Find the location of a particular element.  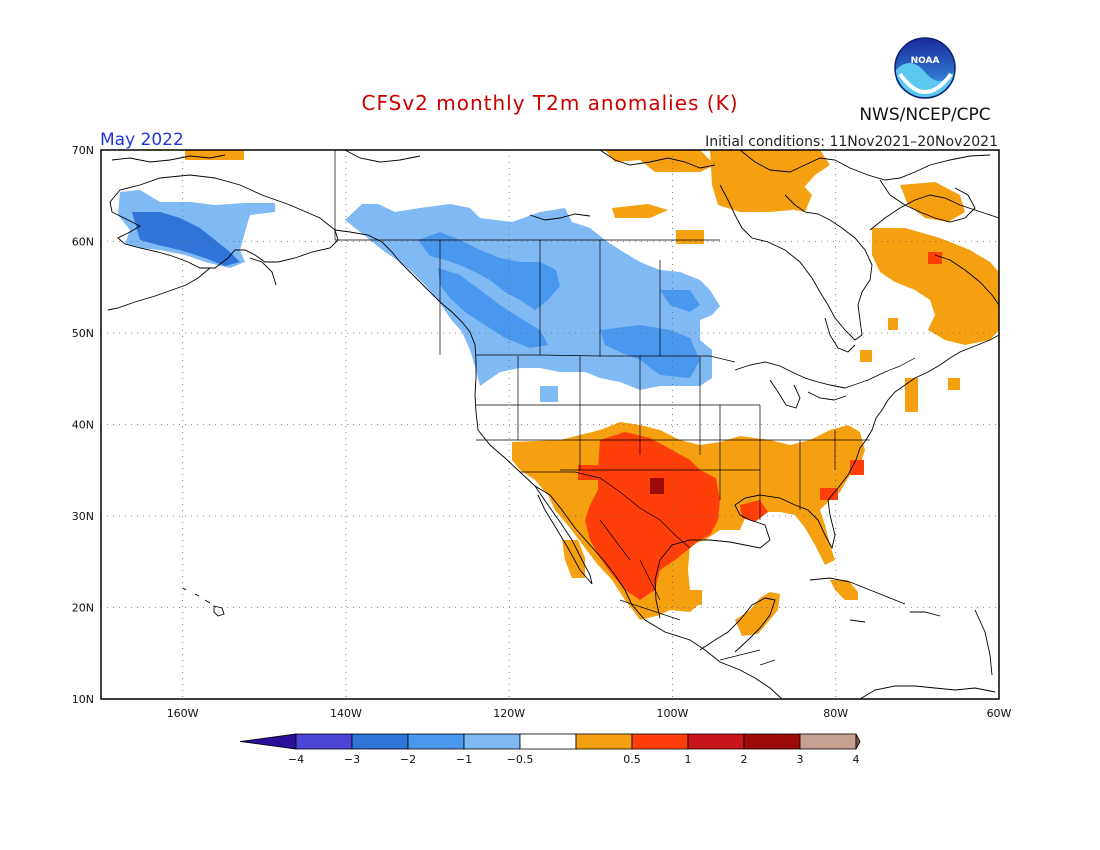

colorbar-tick-label: −4 is located at coordinates (296, 759).